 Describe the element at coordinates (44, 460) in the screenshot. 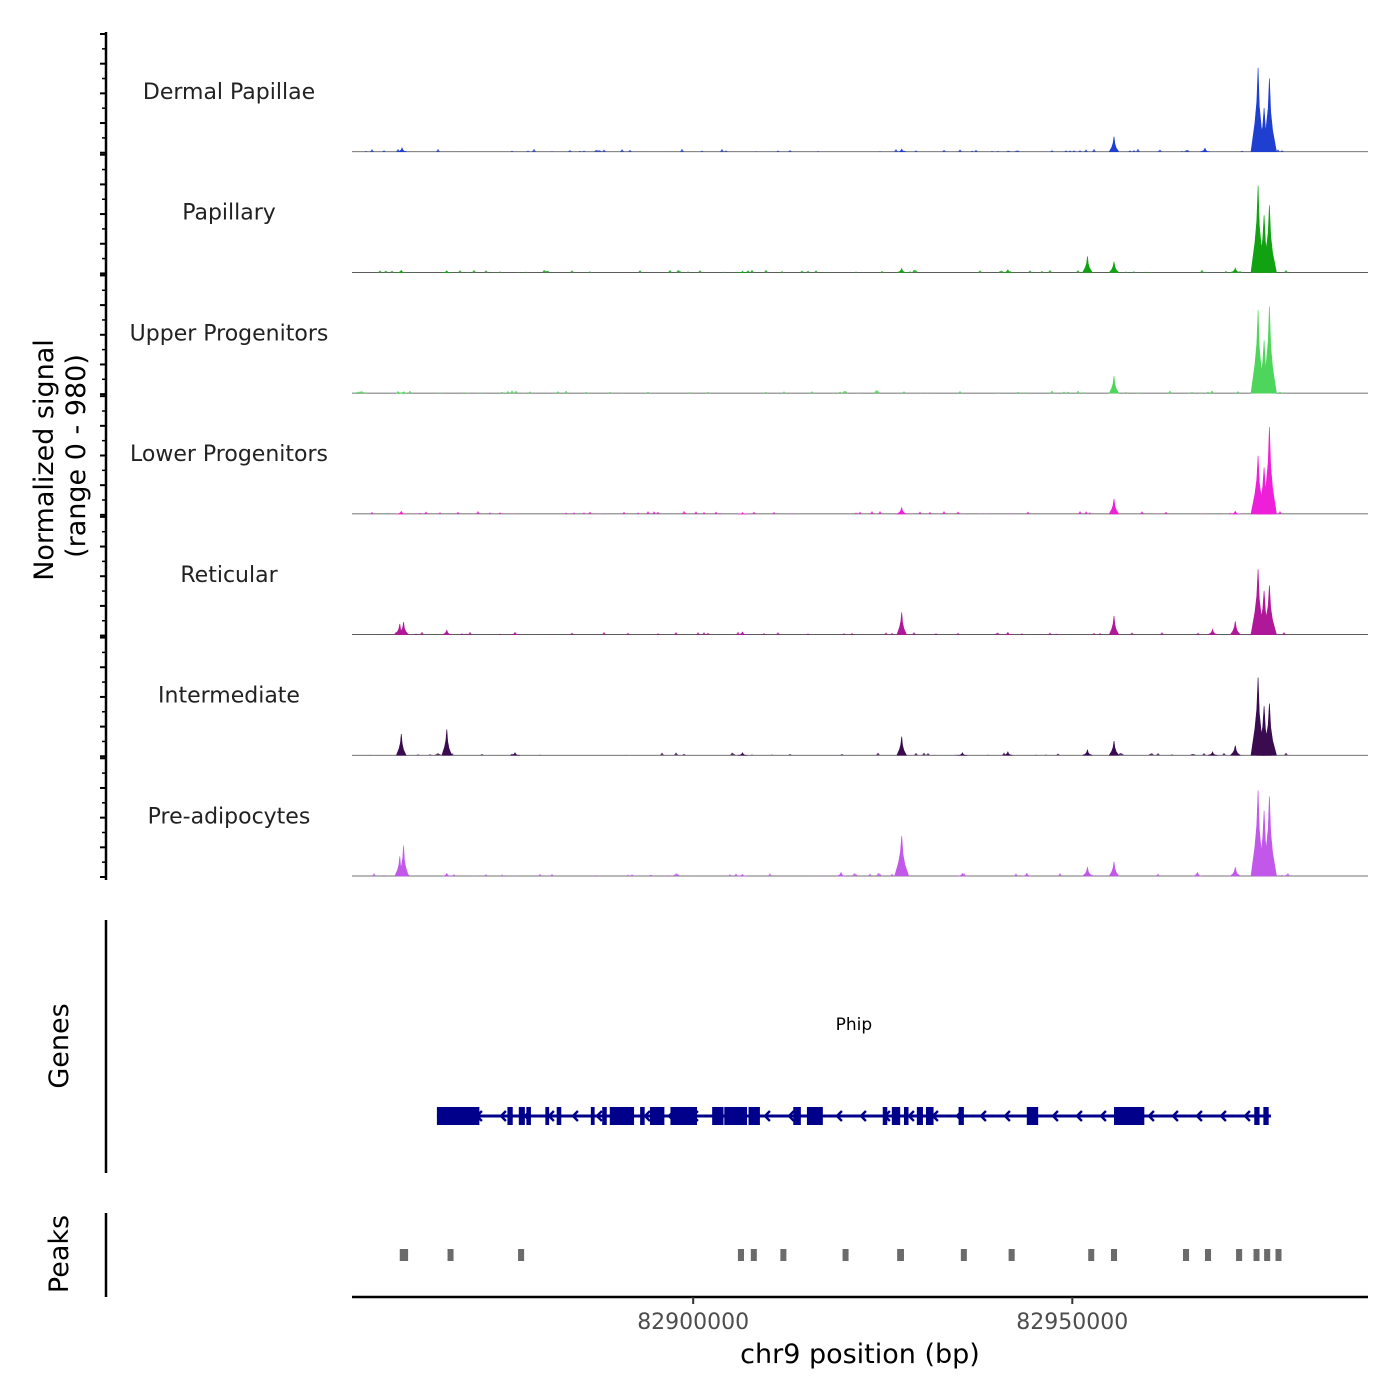

I see `y-axis-title: Normalized signal` at that location.